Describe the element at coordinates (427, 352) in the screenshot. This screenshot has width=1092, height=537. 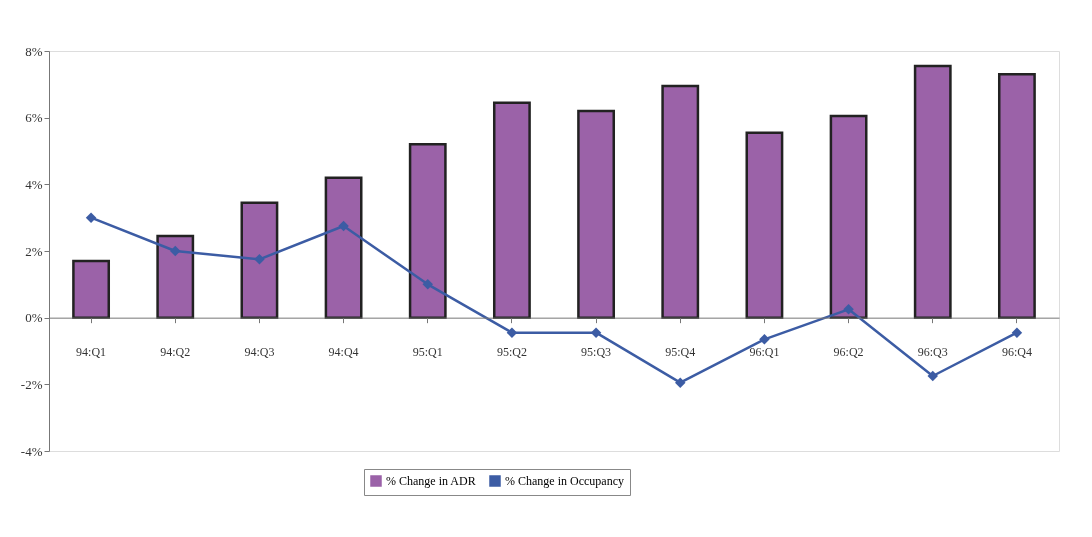
I see `x-tick-label: 95:Q1` at that location.